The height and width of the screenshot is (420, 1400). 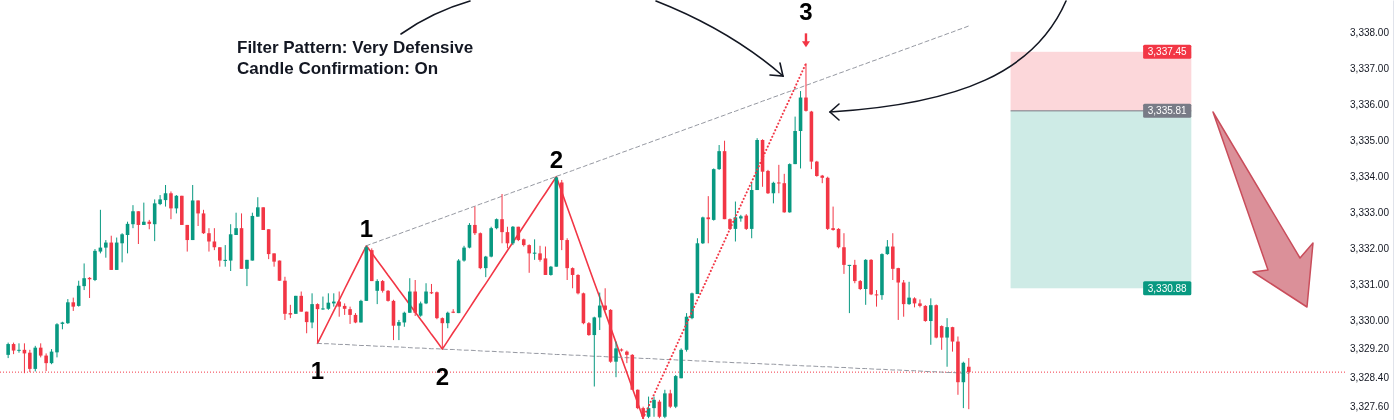 I want to click on y-tick-label: 3,337.00, so click(x=1370, y=68).